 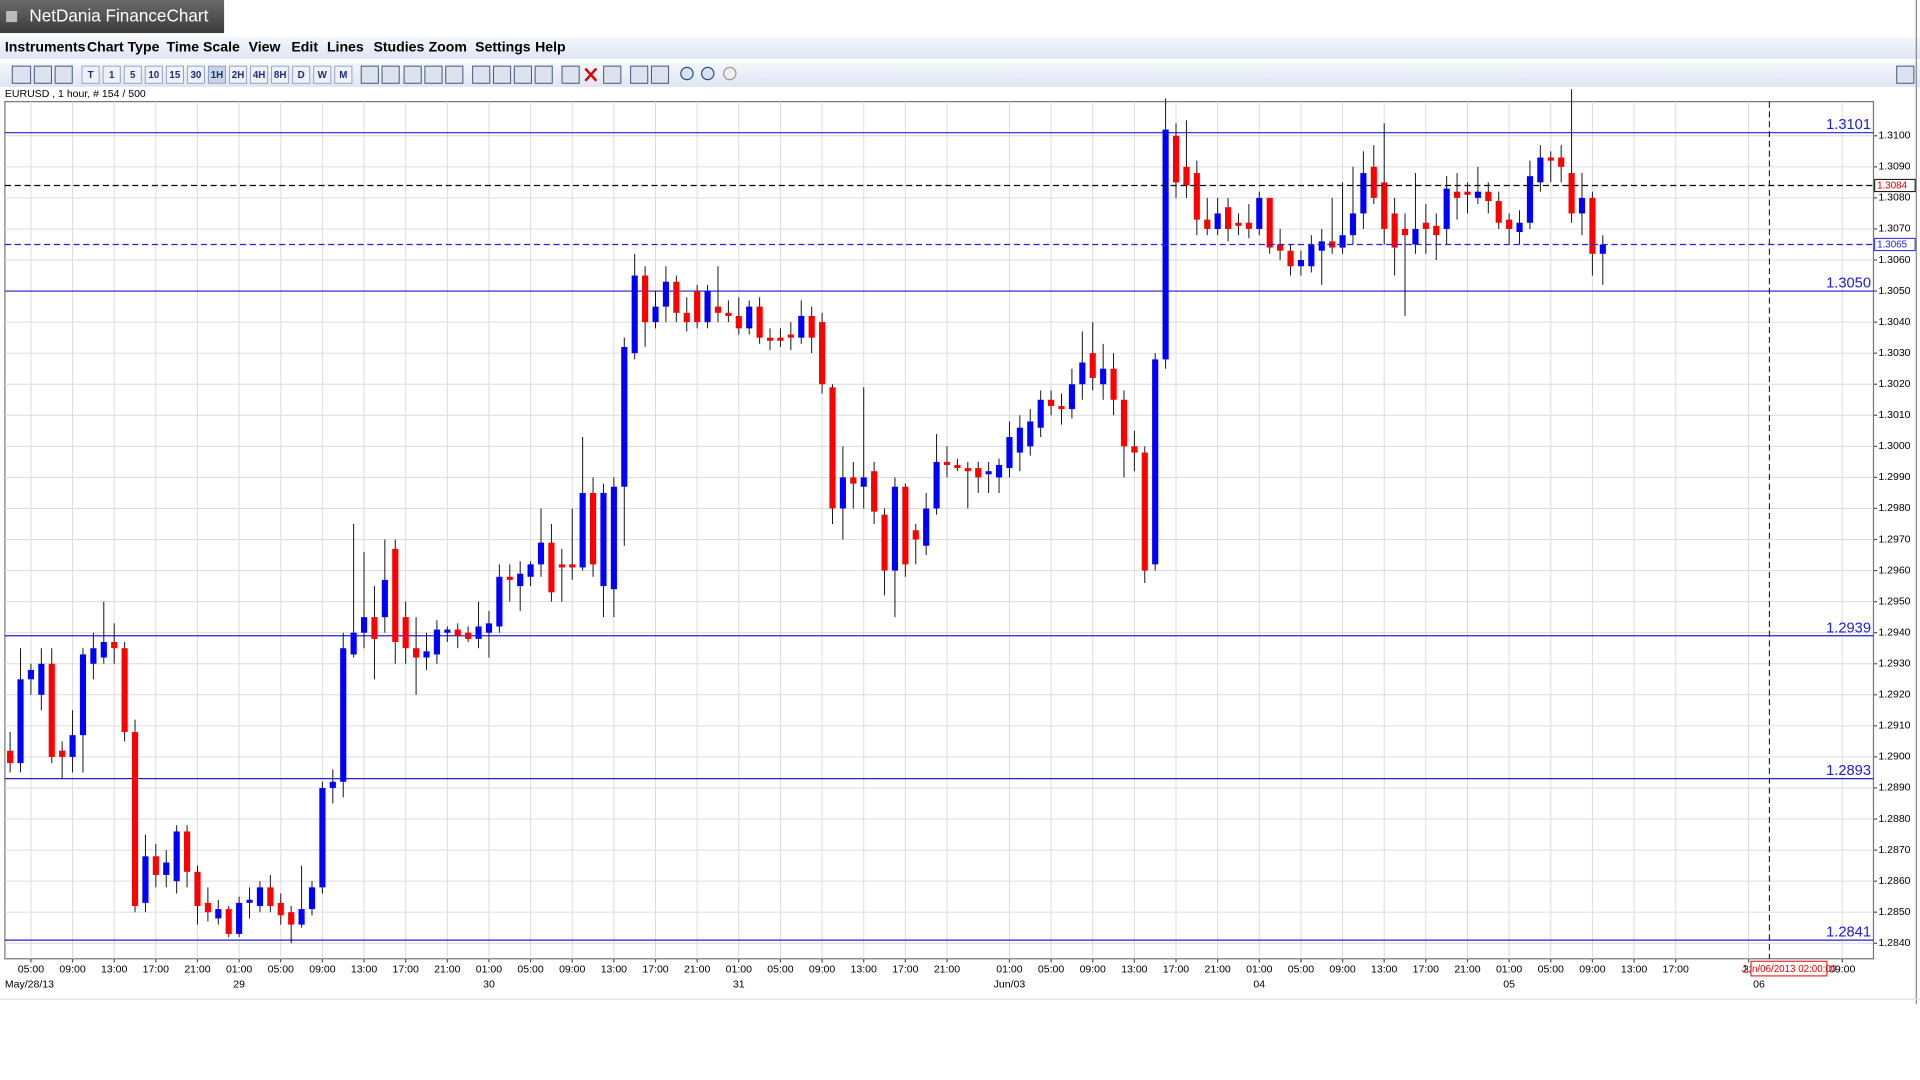 I want to click on y-tick-label: 1.2950, so click(x=1894, y=601).